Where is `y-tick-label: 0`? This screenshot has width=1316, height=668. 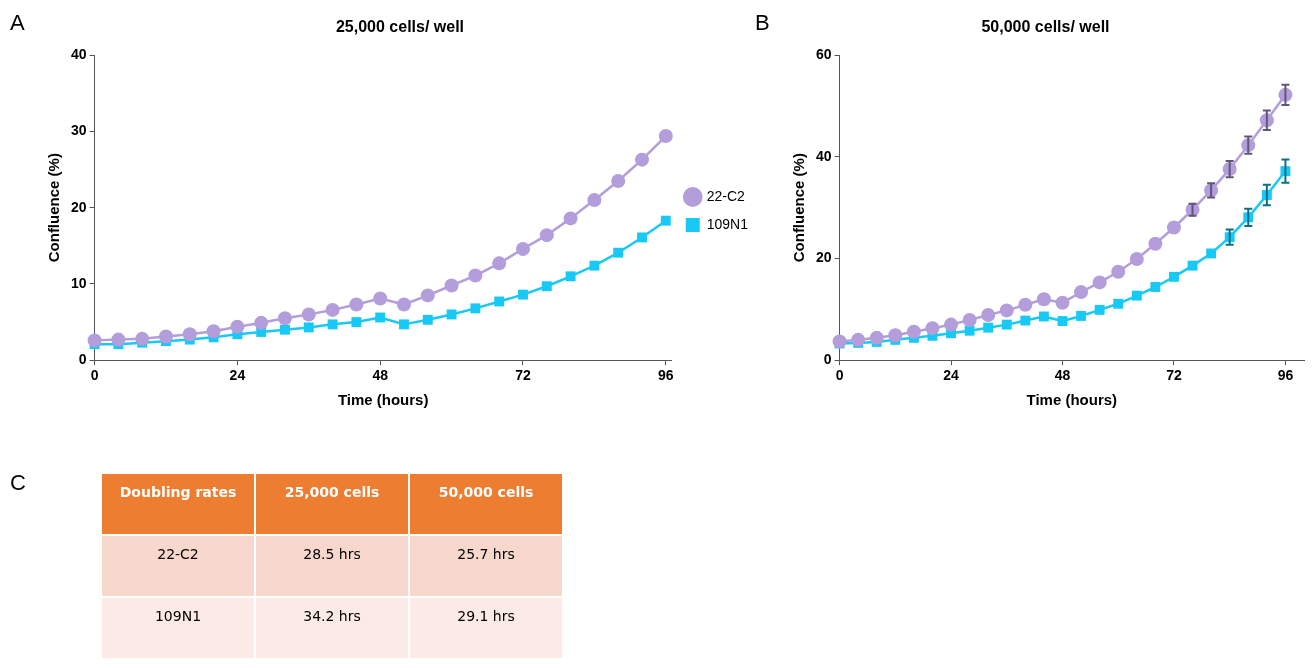 y-tick-label: 0 is located at coordinates (82, 359).